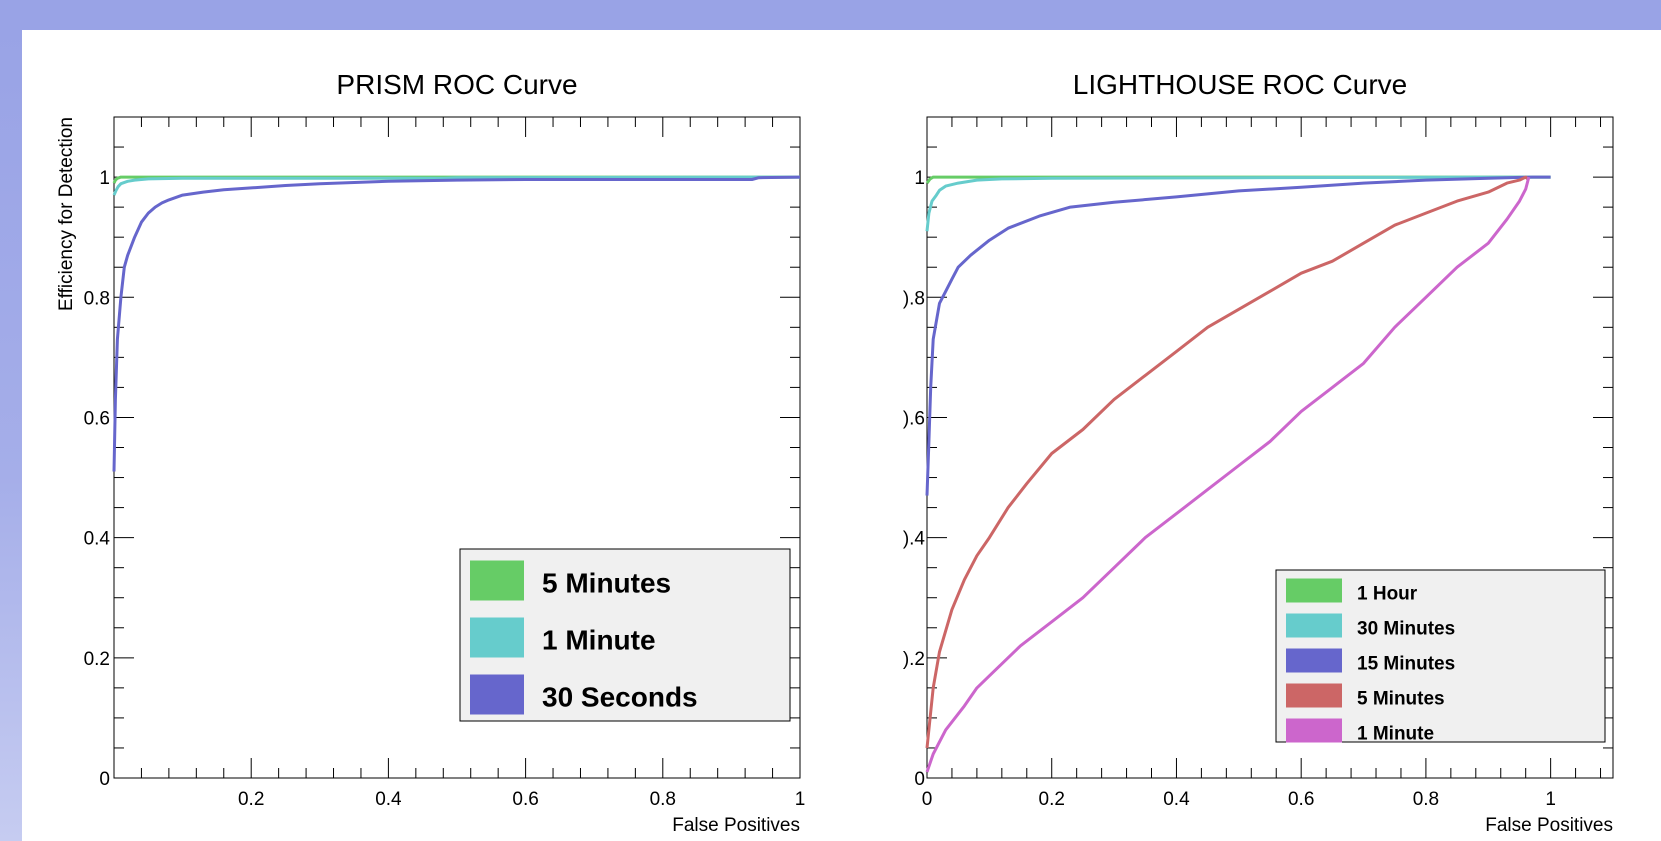 The image size is (1661, 841). I want to click on y-tick-label: ).4, so click(914, 539).